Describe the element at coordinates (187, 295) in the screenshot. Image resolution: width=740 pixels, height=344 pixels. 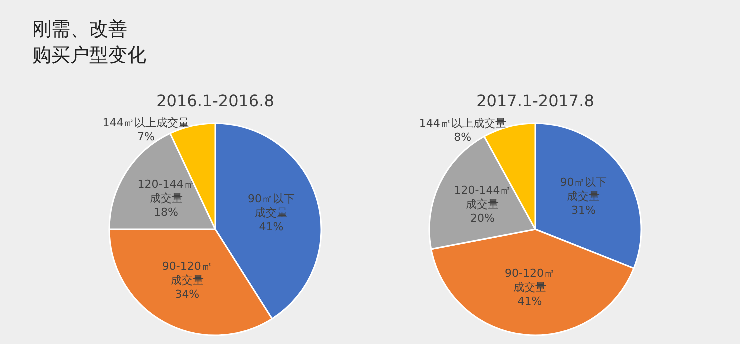
I see `data-label: 34%` at that location.